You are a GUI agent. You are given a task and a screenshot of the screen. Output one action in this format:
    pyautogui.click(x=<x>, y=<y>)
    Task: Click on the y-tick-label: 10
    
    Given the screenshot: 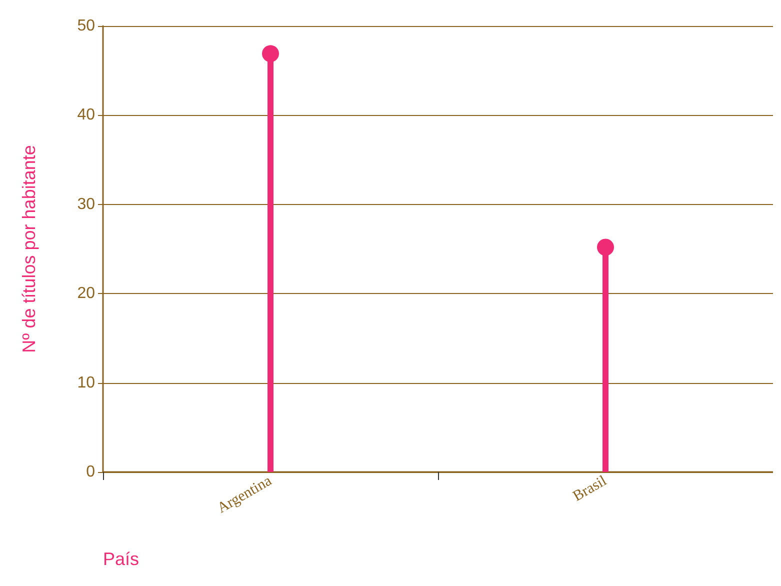 What is the action you would take?
    pyautogui.click(x=86, y=383)
    